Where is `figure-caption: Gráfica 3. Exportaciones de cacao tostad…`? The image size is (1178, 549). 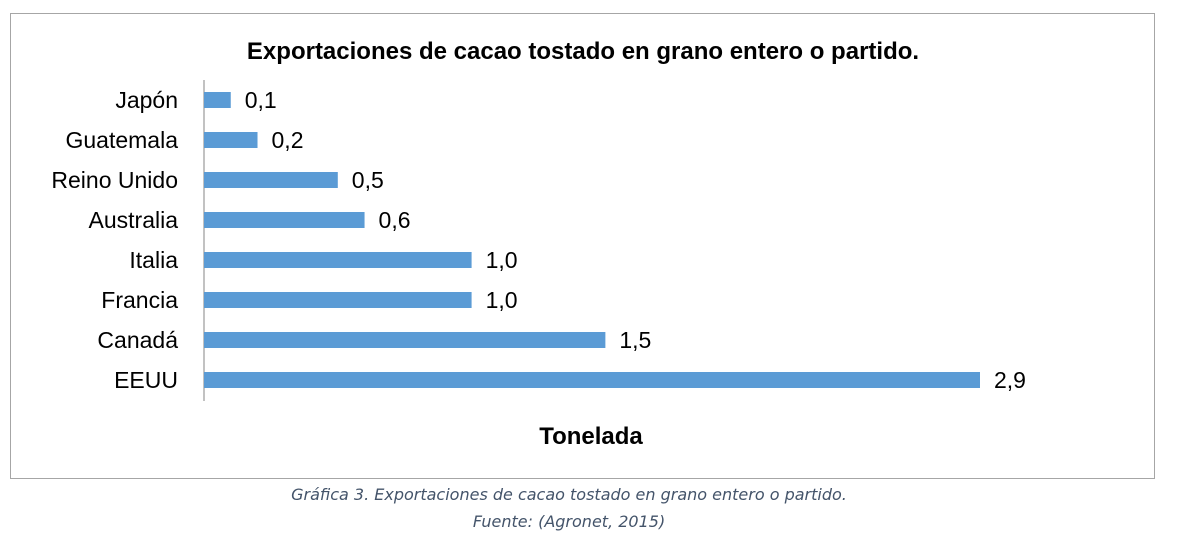
figure-caption: Gráfica 3. Exportaciones de cacao tostad… is located at coordinates (569, 494).